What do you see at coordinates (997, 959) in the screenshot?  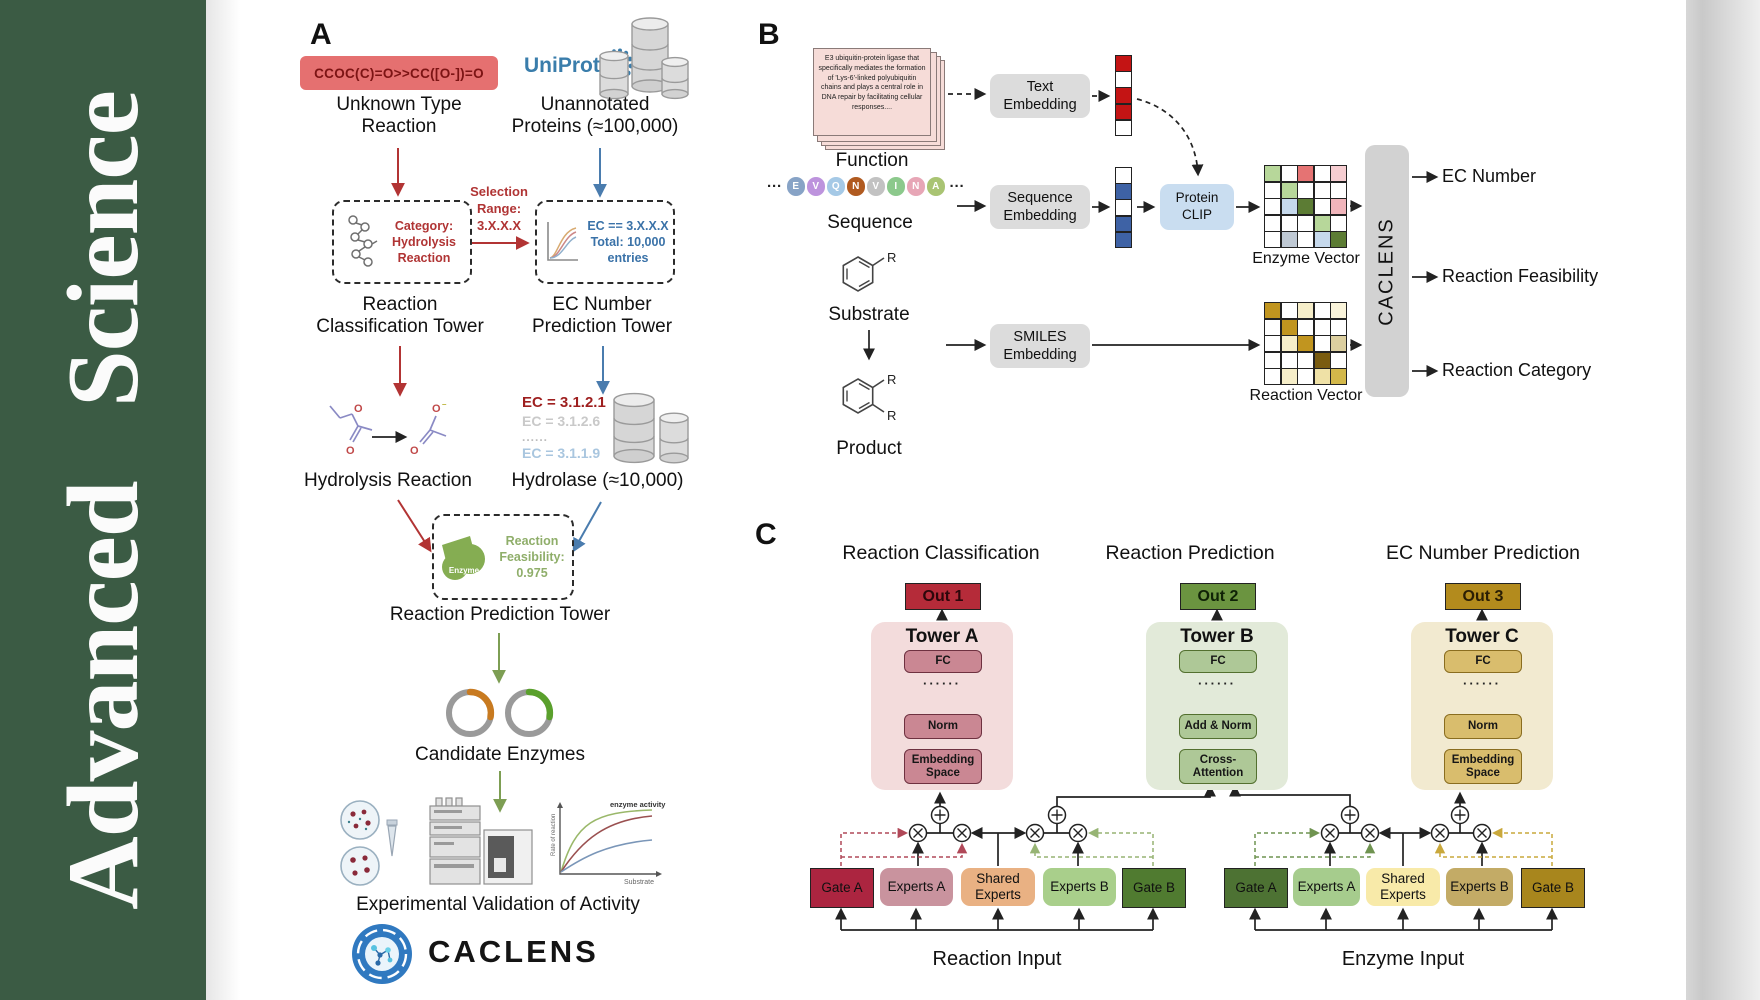 I see `reaction-input-label: Reaction Input` at bounding box center [997, 959].